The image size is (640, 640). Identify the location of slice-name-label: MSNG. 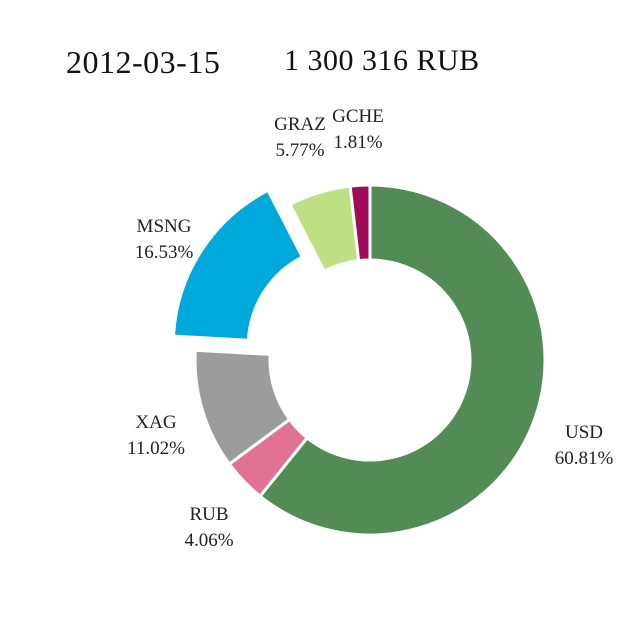
(164, 226).